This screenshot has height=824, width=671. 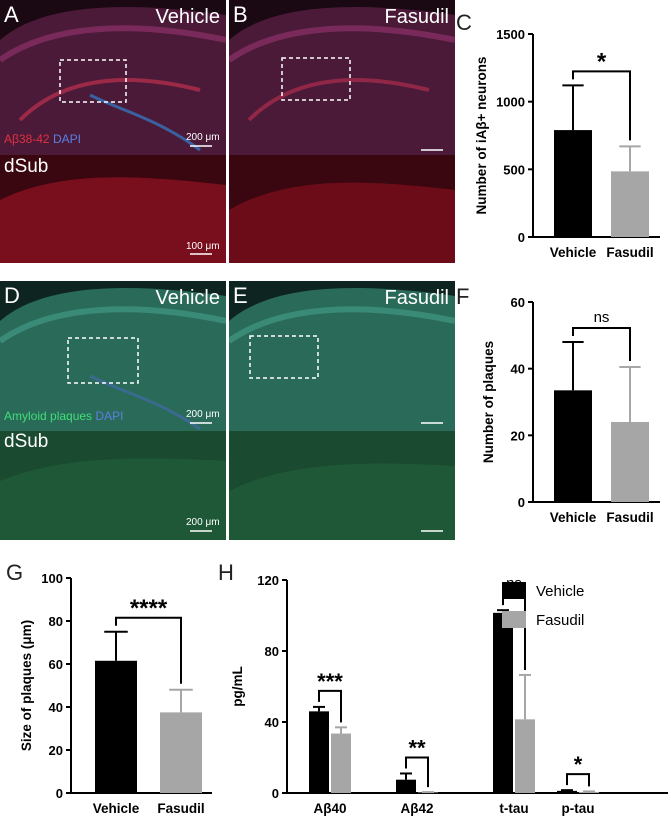 I want to click on x-tick-label: Aβ40, so click(x=329, y=808).